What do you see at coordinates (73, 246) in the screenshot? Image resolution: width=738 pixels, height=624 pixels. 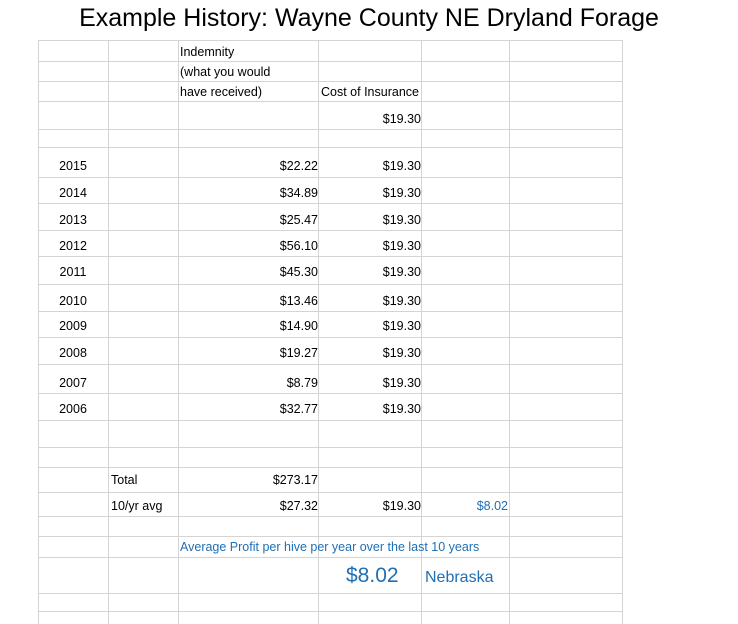 I see `year-cell: 2012` at bounding box center [73, 246].